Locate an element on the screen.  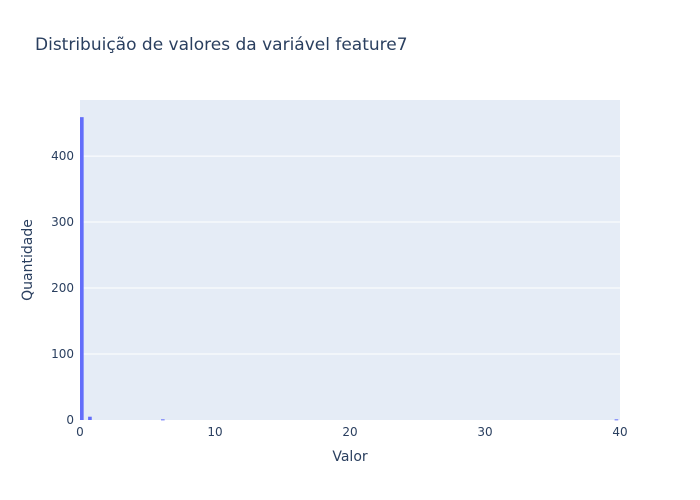
x-axis-label: Valor is located at coordinates (350, 457).